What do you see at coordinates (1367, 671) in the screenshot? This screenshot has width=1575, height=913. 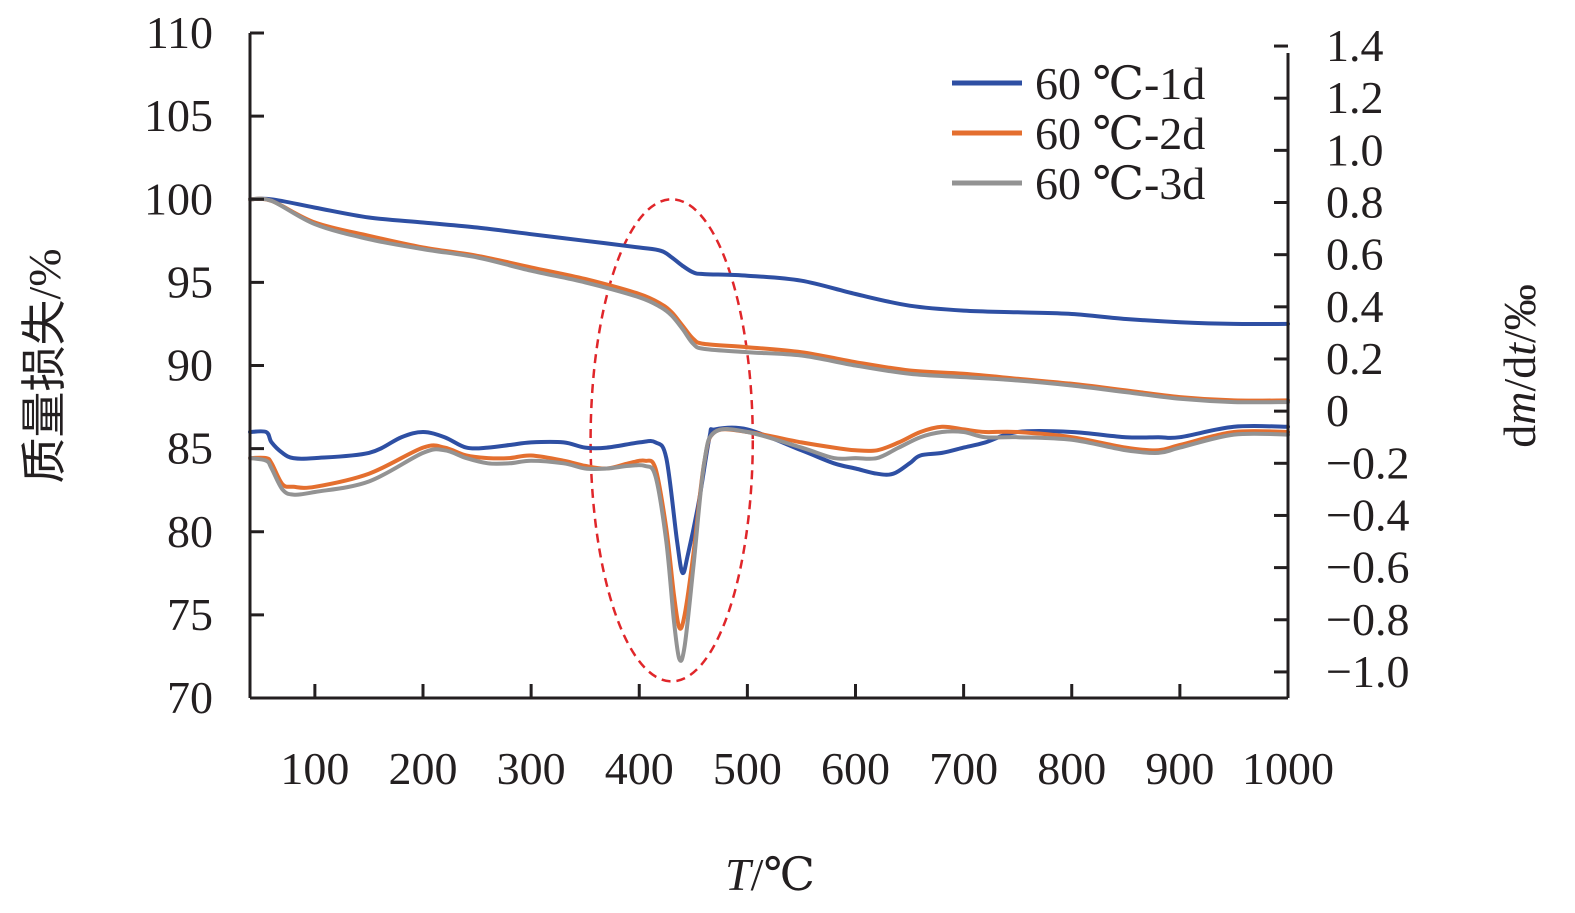 I see `y-right-tick-label: −1.0` at bounding box center [1367, 671].